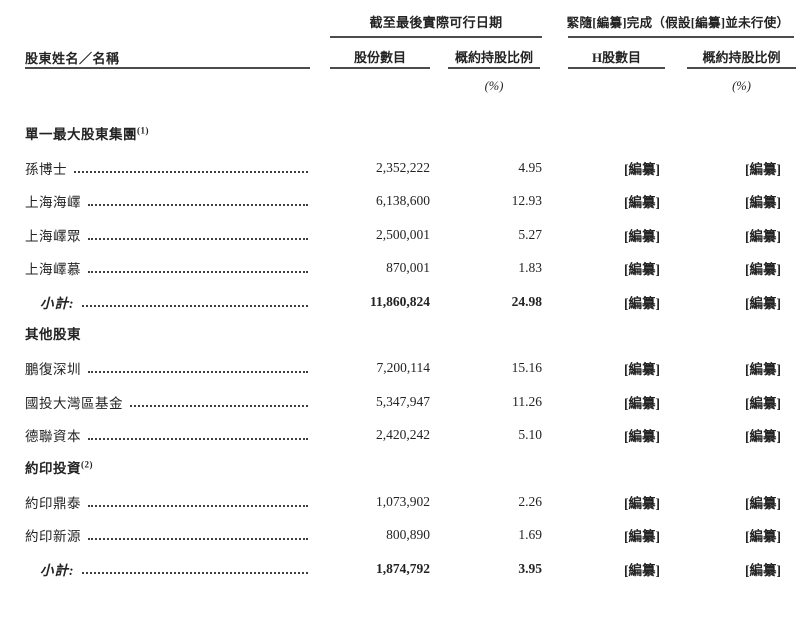 The width and height of the screenshot is (799, 622). What do you see at coordinates (53, 468) in the screenshot?
I see `section-title: 約印投資` at bounding box center [53, 468].